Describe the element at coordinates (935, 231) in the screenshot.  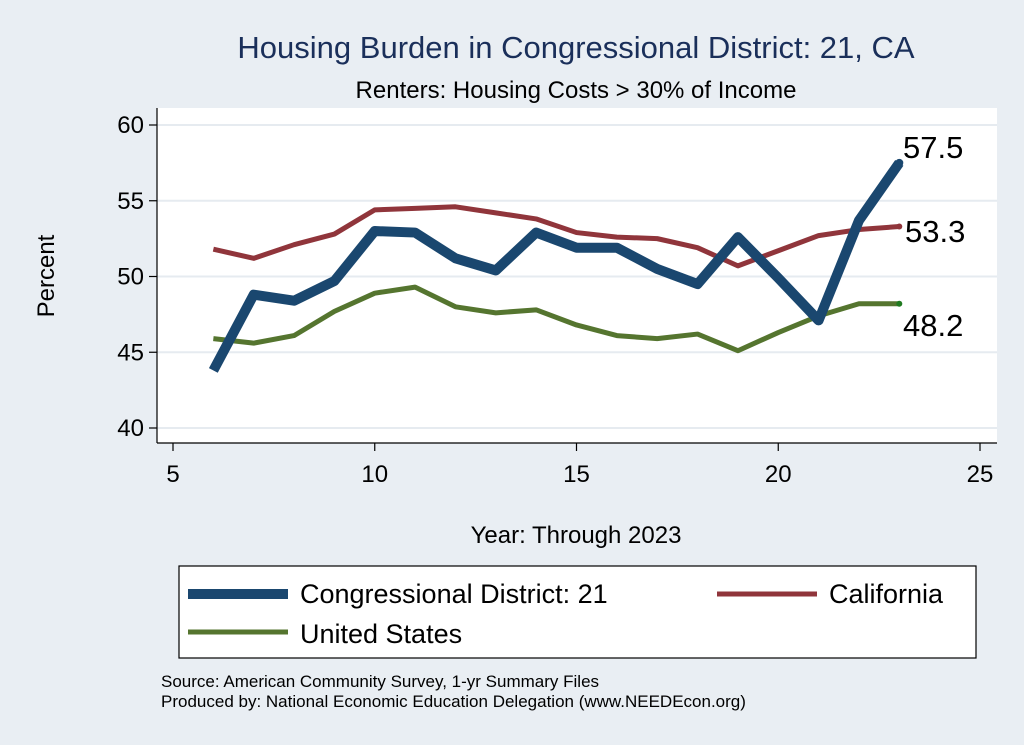
I see `end-label-1: 53.3` at that location.